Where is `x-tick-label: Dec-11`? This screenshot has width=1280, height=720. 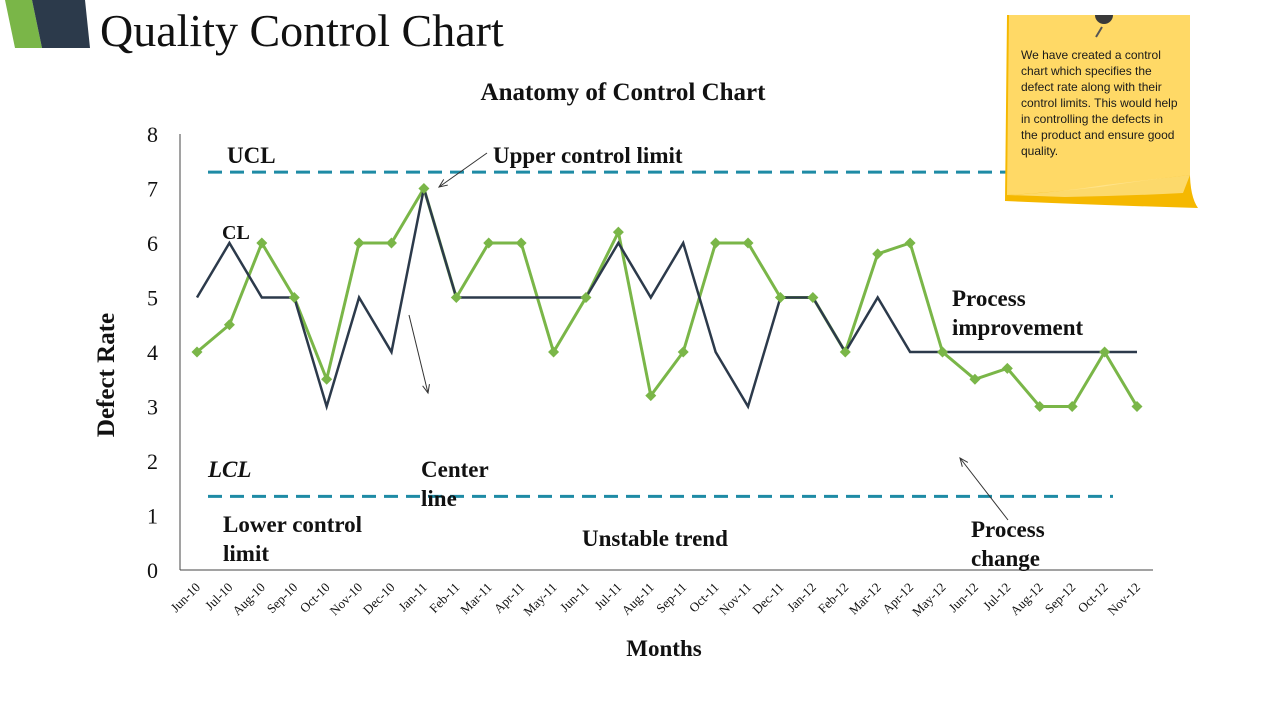
x-tick-label: Dec-11 is located at coordinates (767, 598).